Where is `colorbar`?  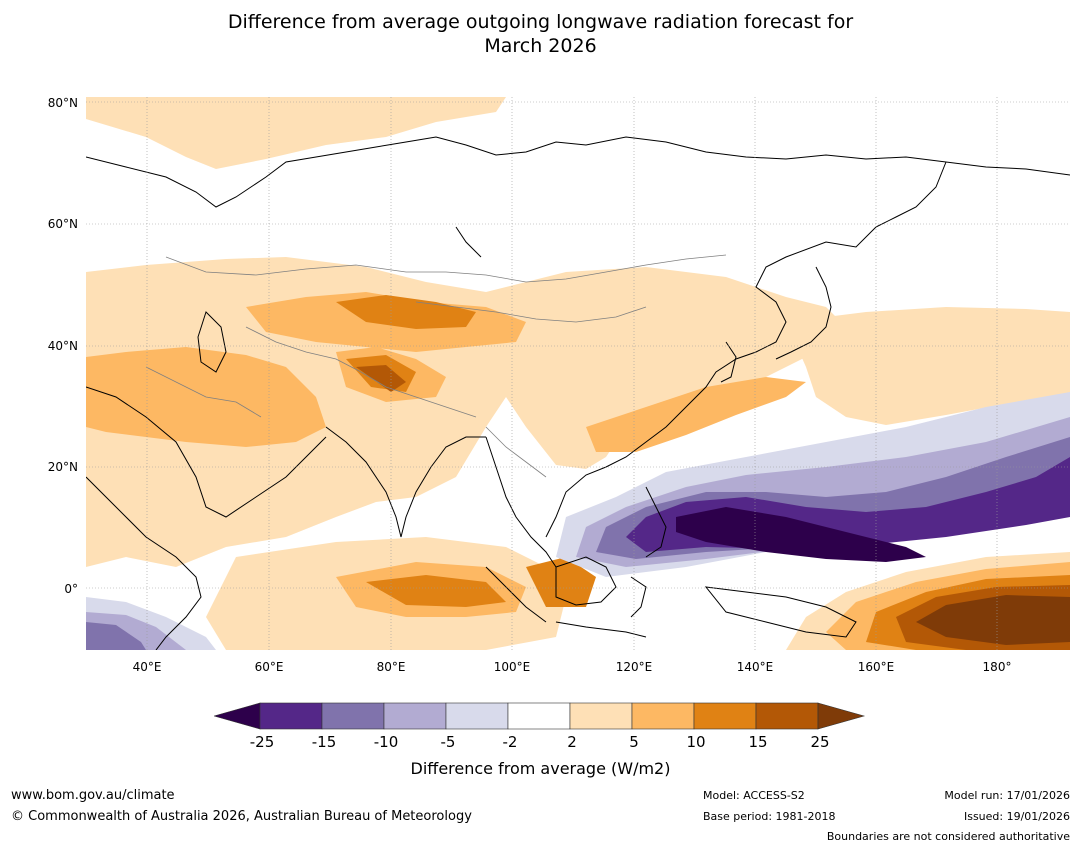
colorbar is located at coordinates (539, 716).